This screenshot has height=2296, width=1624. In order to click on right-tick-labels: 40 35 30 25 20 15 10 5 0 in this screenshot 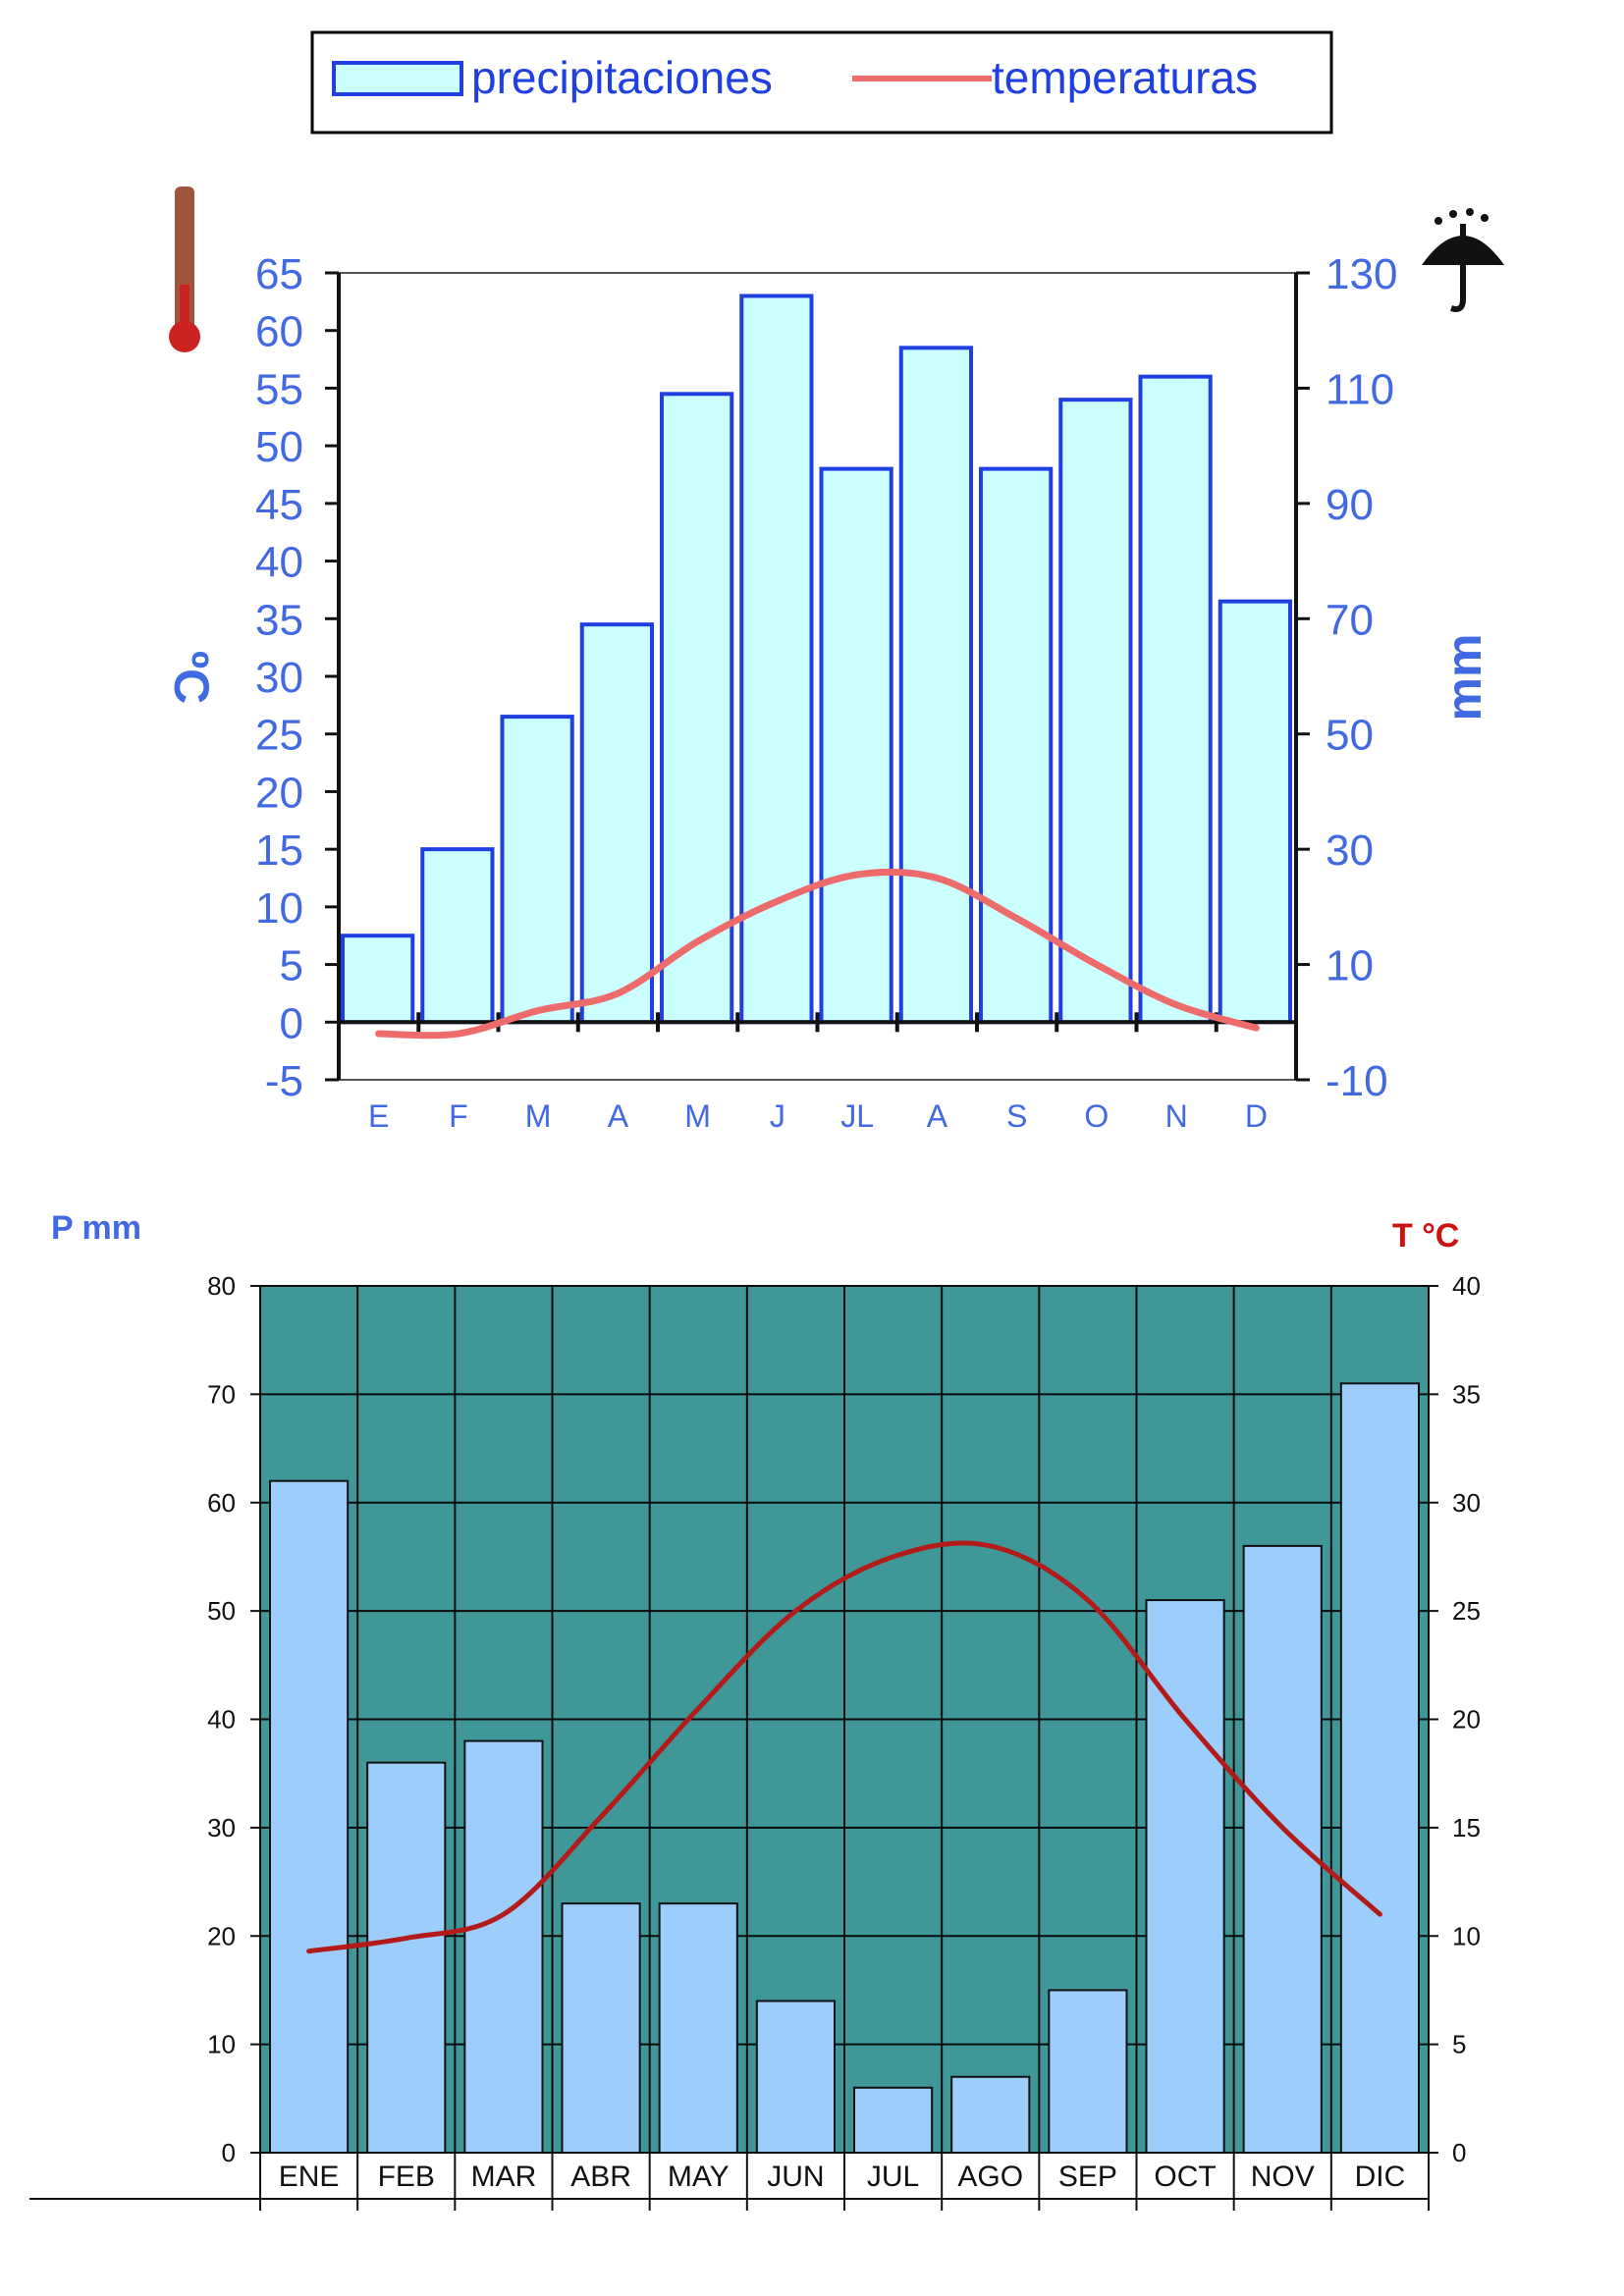, I will do `click(1455, 1719)`.